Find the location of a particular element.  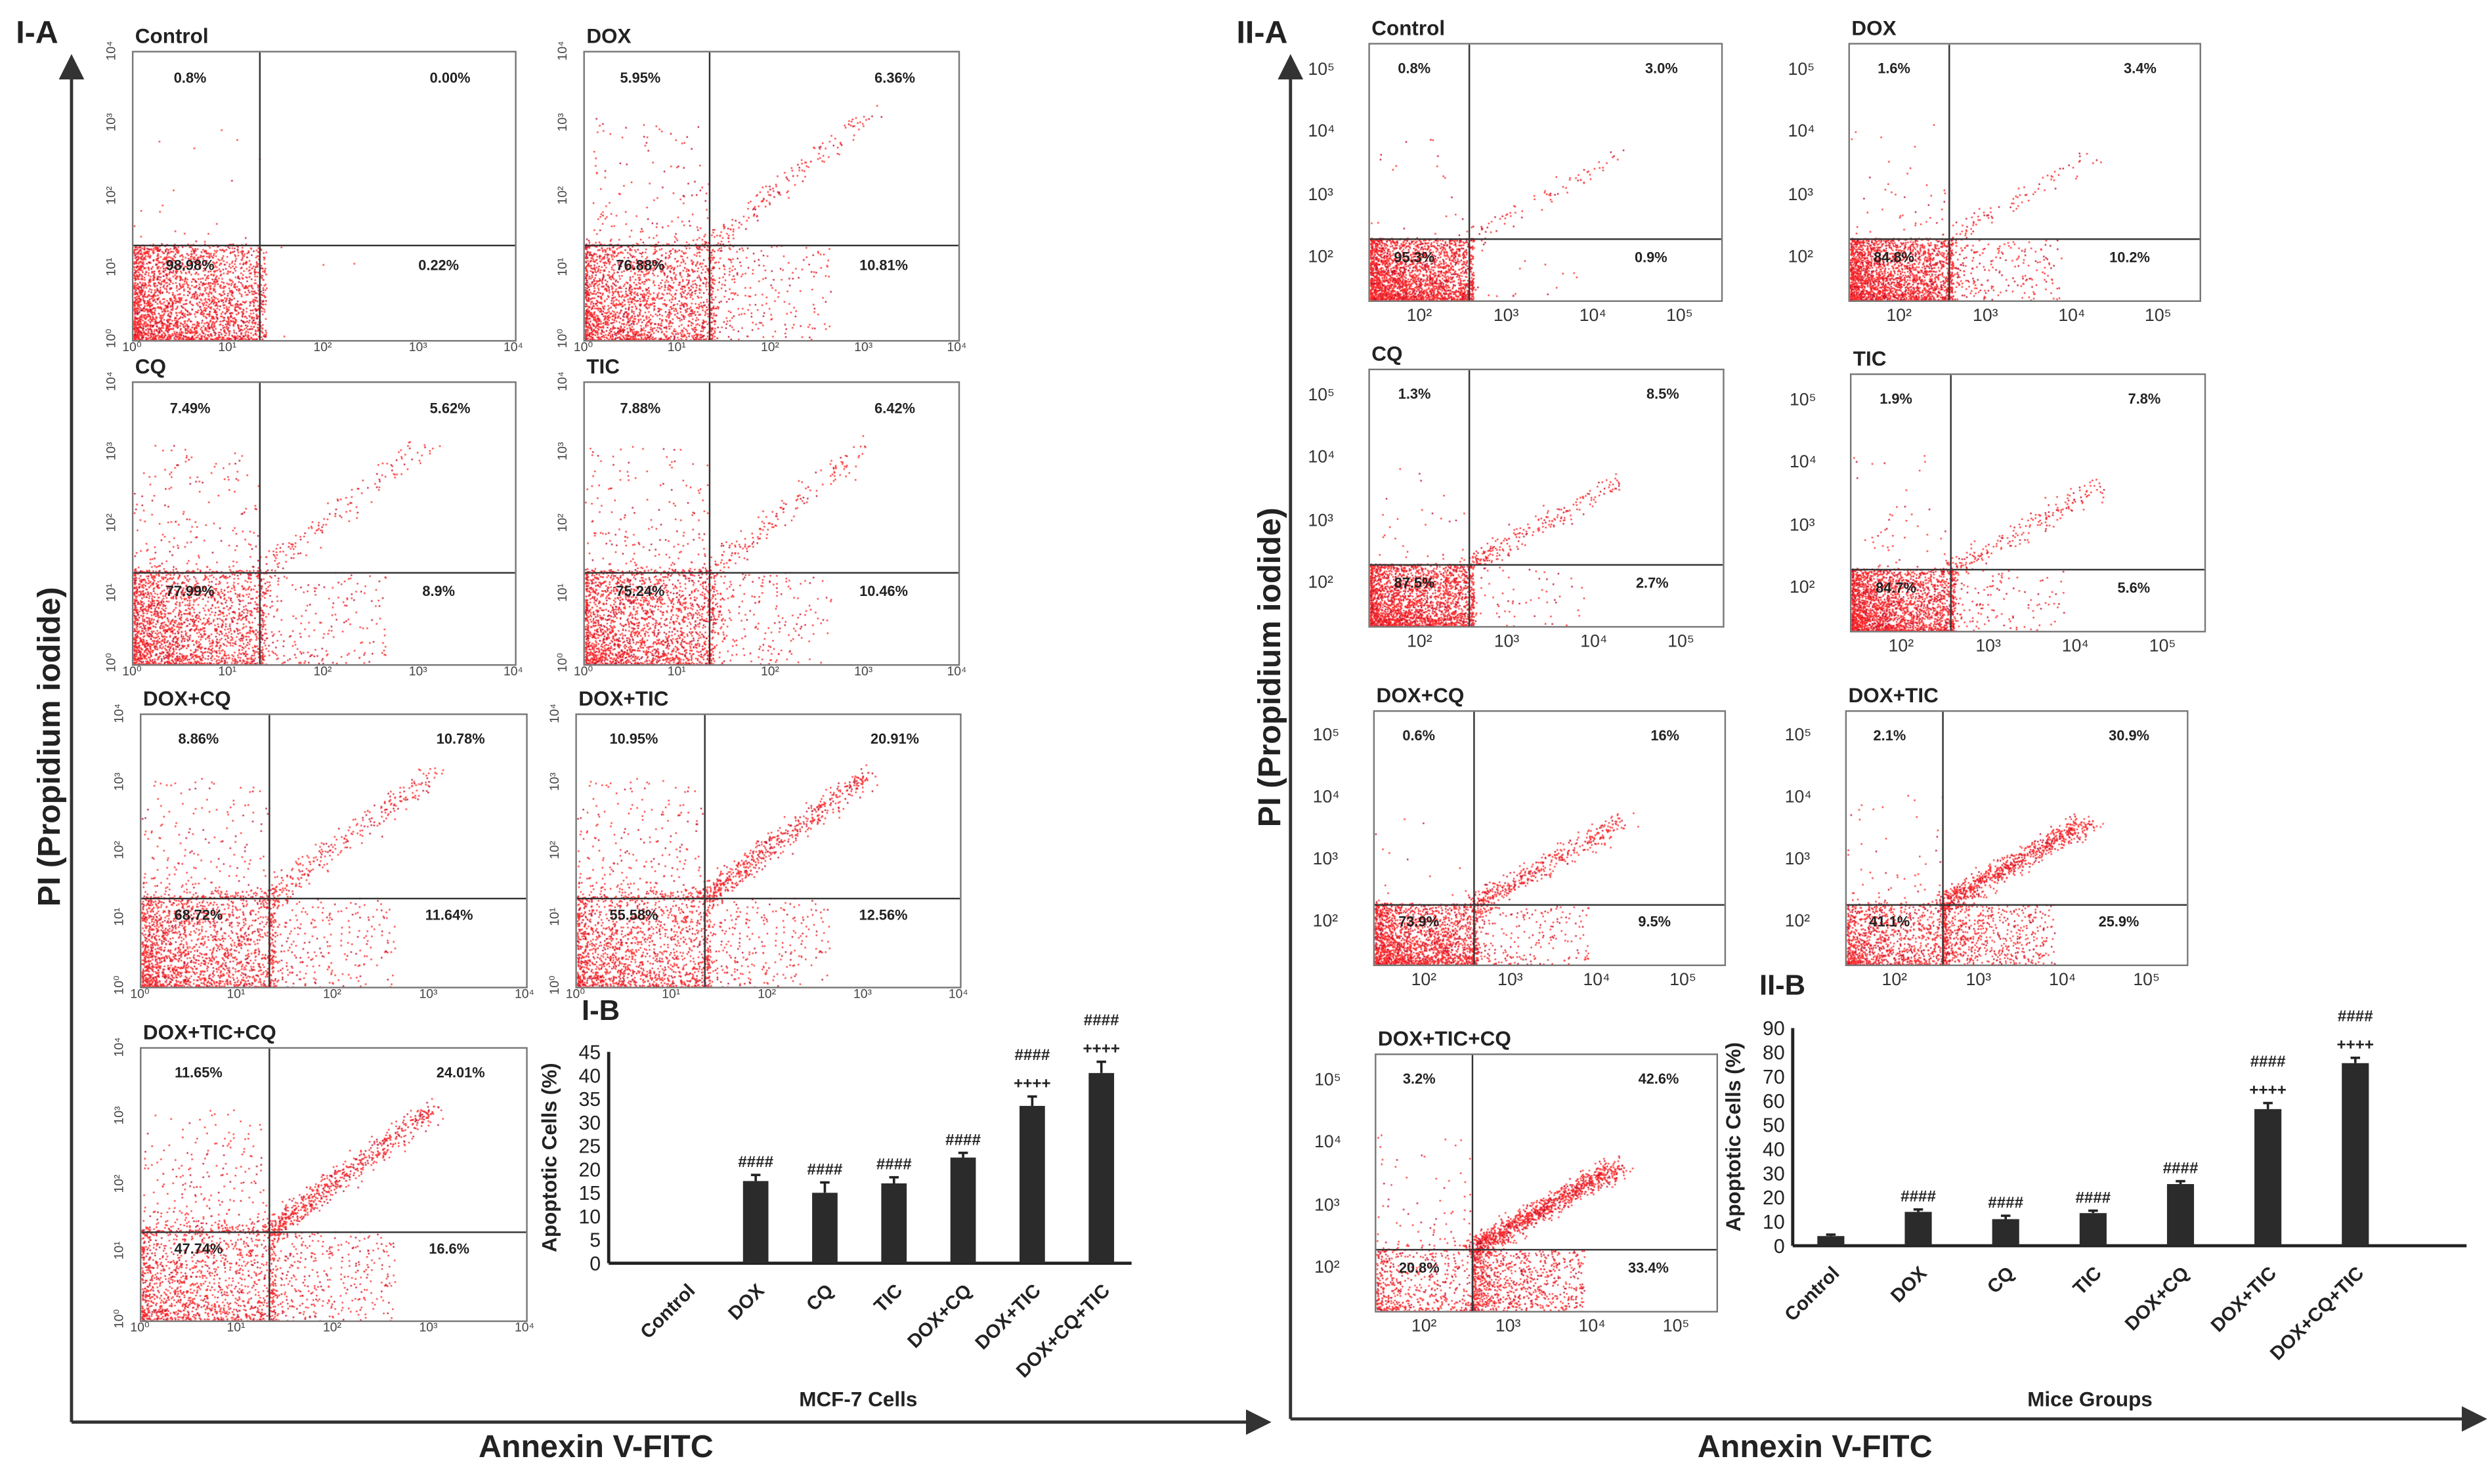

dot-plot: 1.3% 8.5% 87.5% 2.7% is located at coordinates (1546, 498).